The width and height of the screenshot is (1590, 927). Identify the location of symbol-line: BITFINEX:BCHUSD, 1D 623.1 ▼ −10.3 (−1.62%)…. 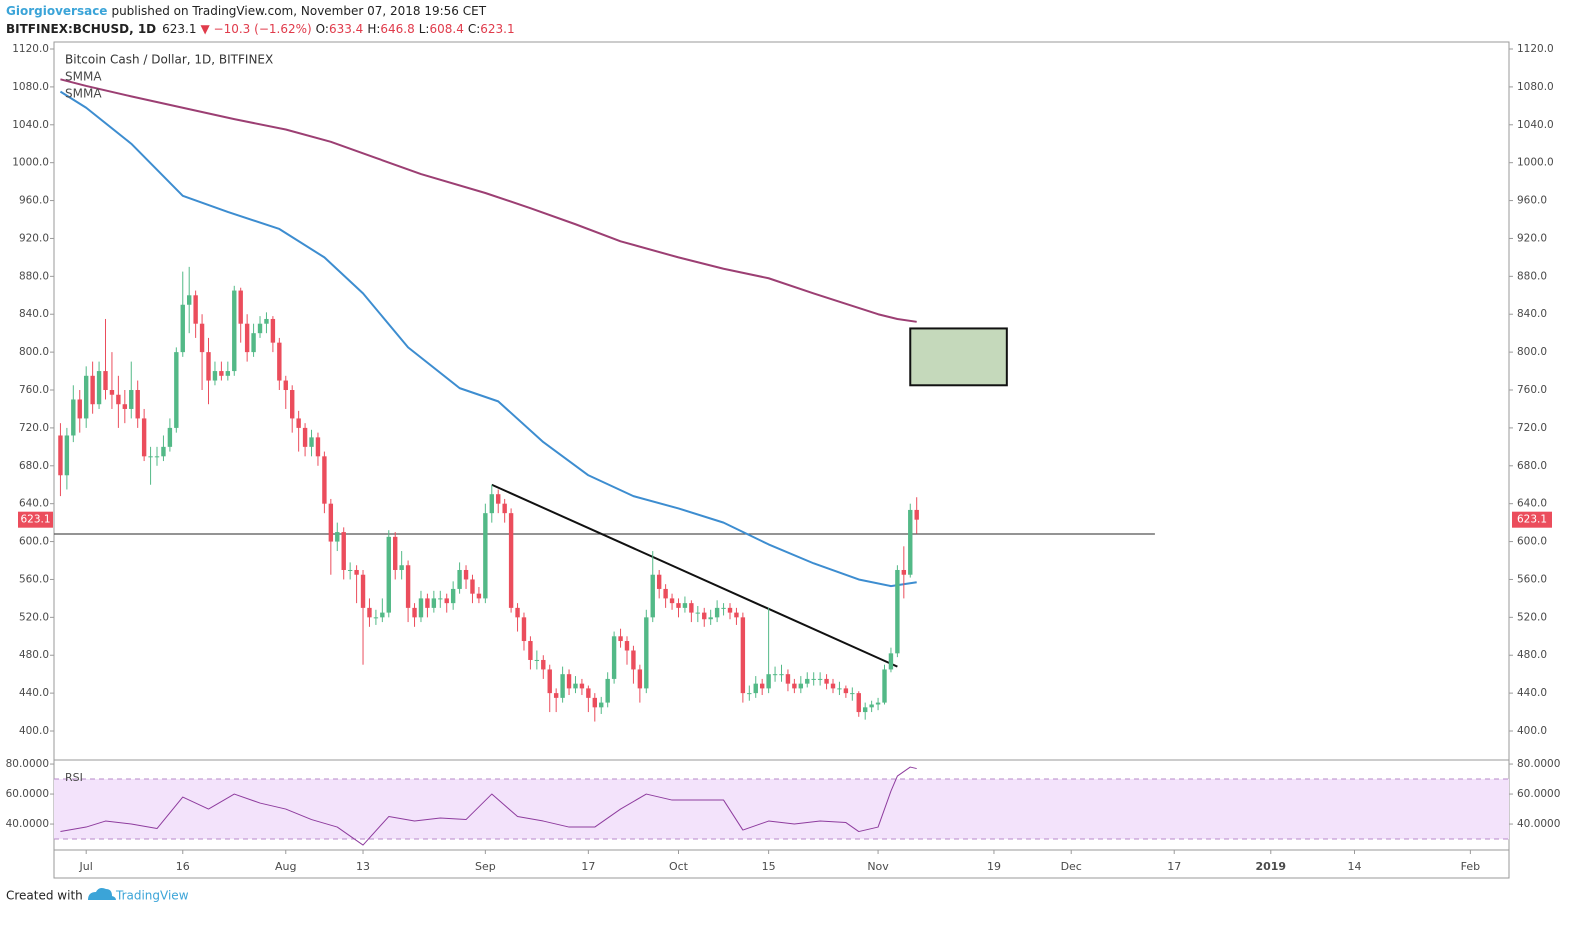
(260, 29).